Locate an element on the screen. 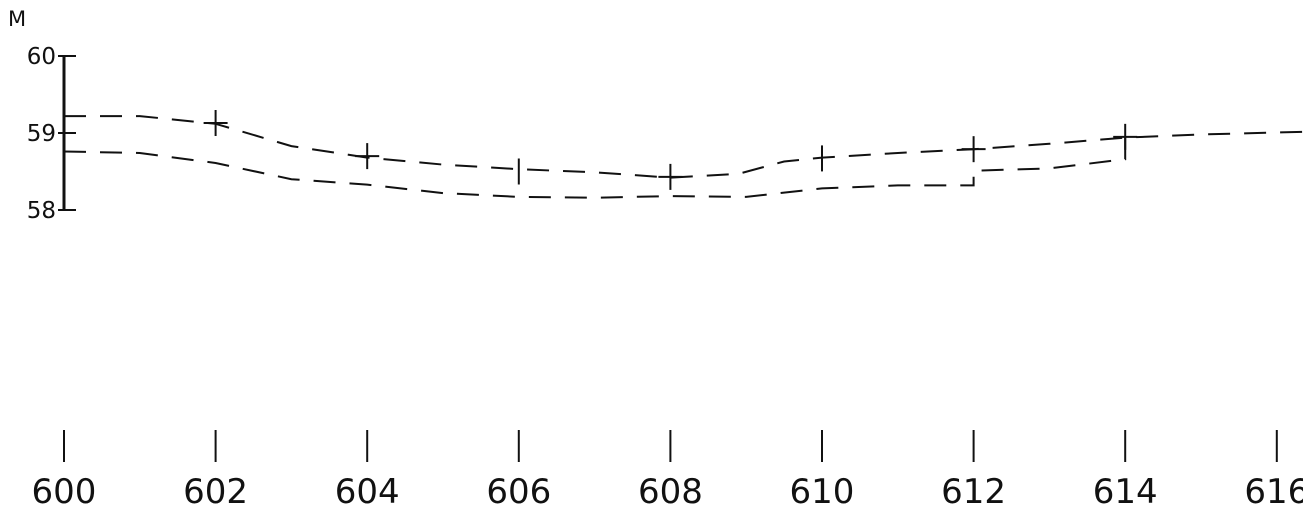 The width and height of the screenshot is (1303, 510). upper-dashed-profile is located at coordinates (683, 147).